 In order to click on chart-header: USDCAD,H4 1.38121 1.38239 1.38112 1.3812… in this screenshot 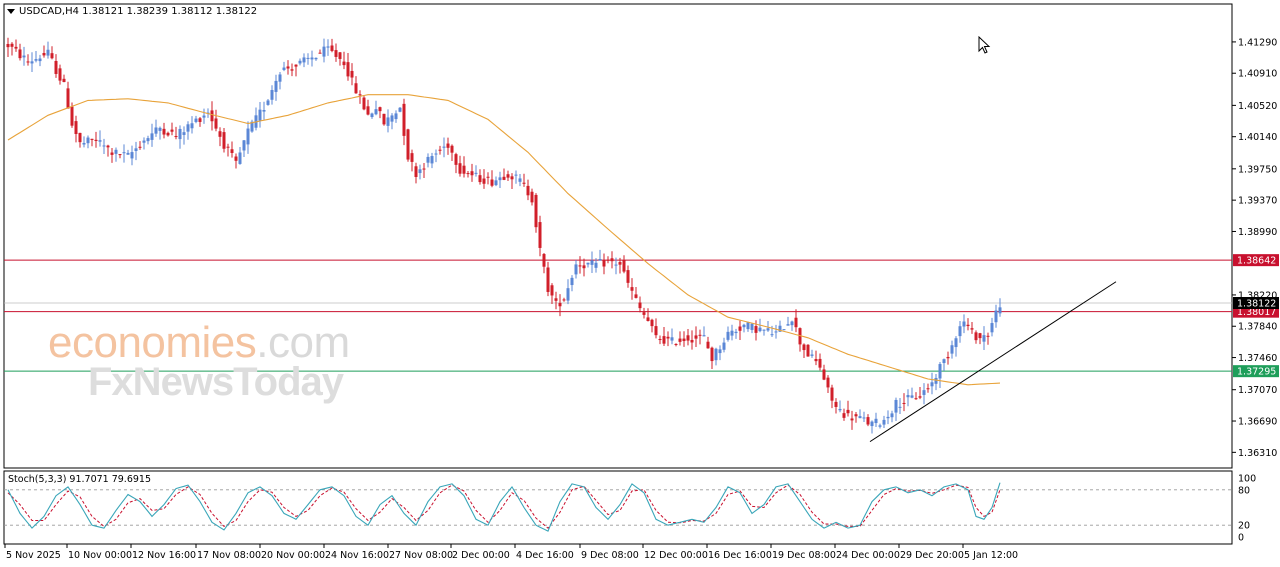, I will do `click(132, 11)`.